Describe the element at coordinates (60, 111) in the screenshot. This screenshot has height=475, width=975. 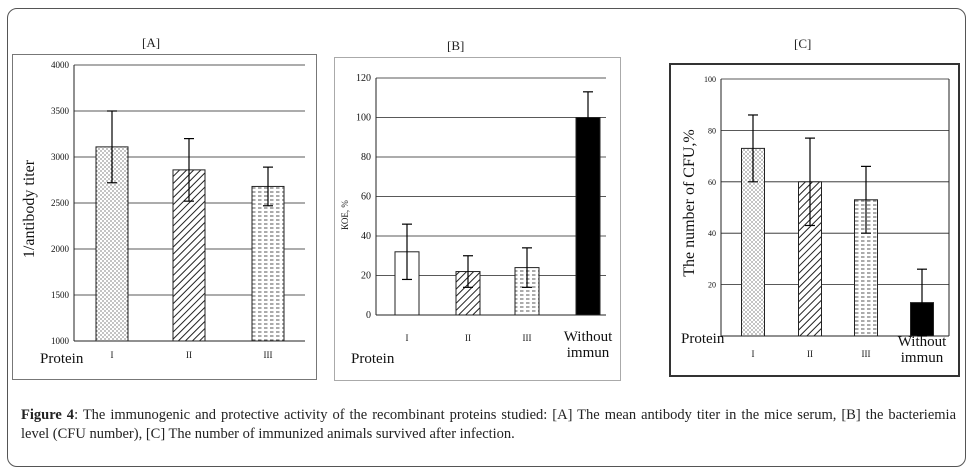
I see `y-tick-label: 3500` at that location.